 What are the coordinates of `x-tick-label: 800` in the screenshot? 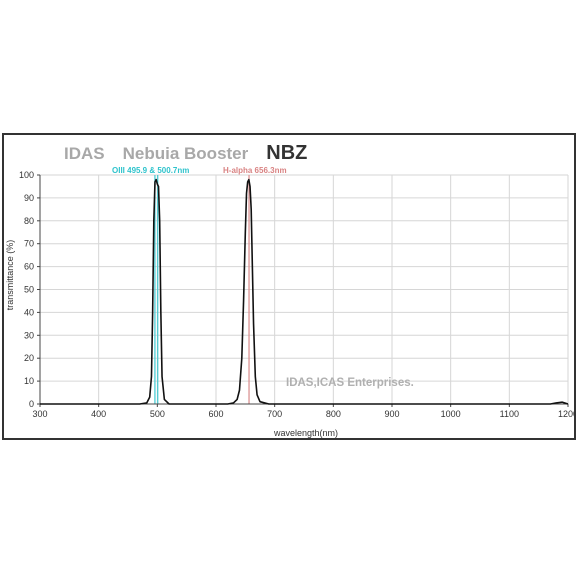 It's located at (333, 414).